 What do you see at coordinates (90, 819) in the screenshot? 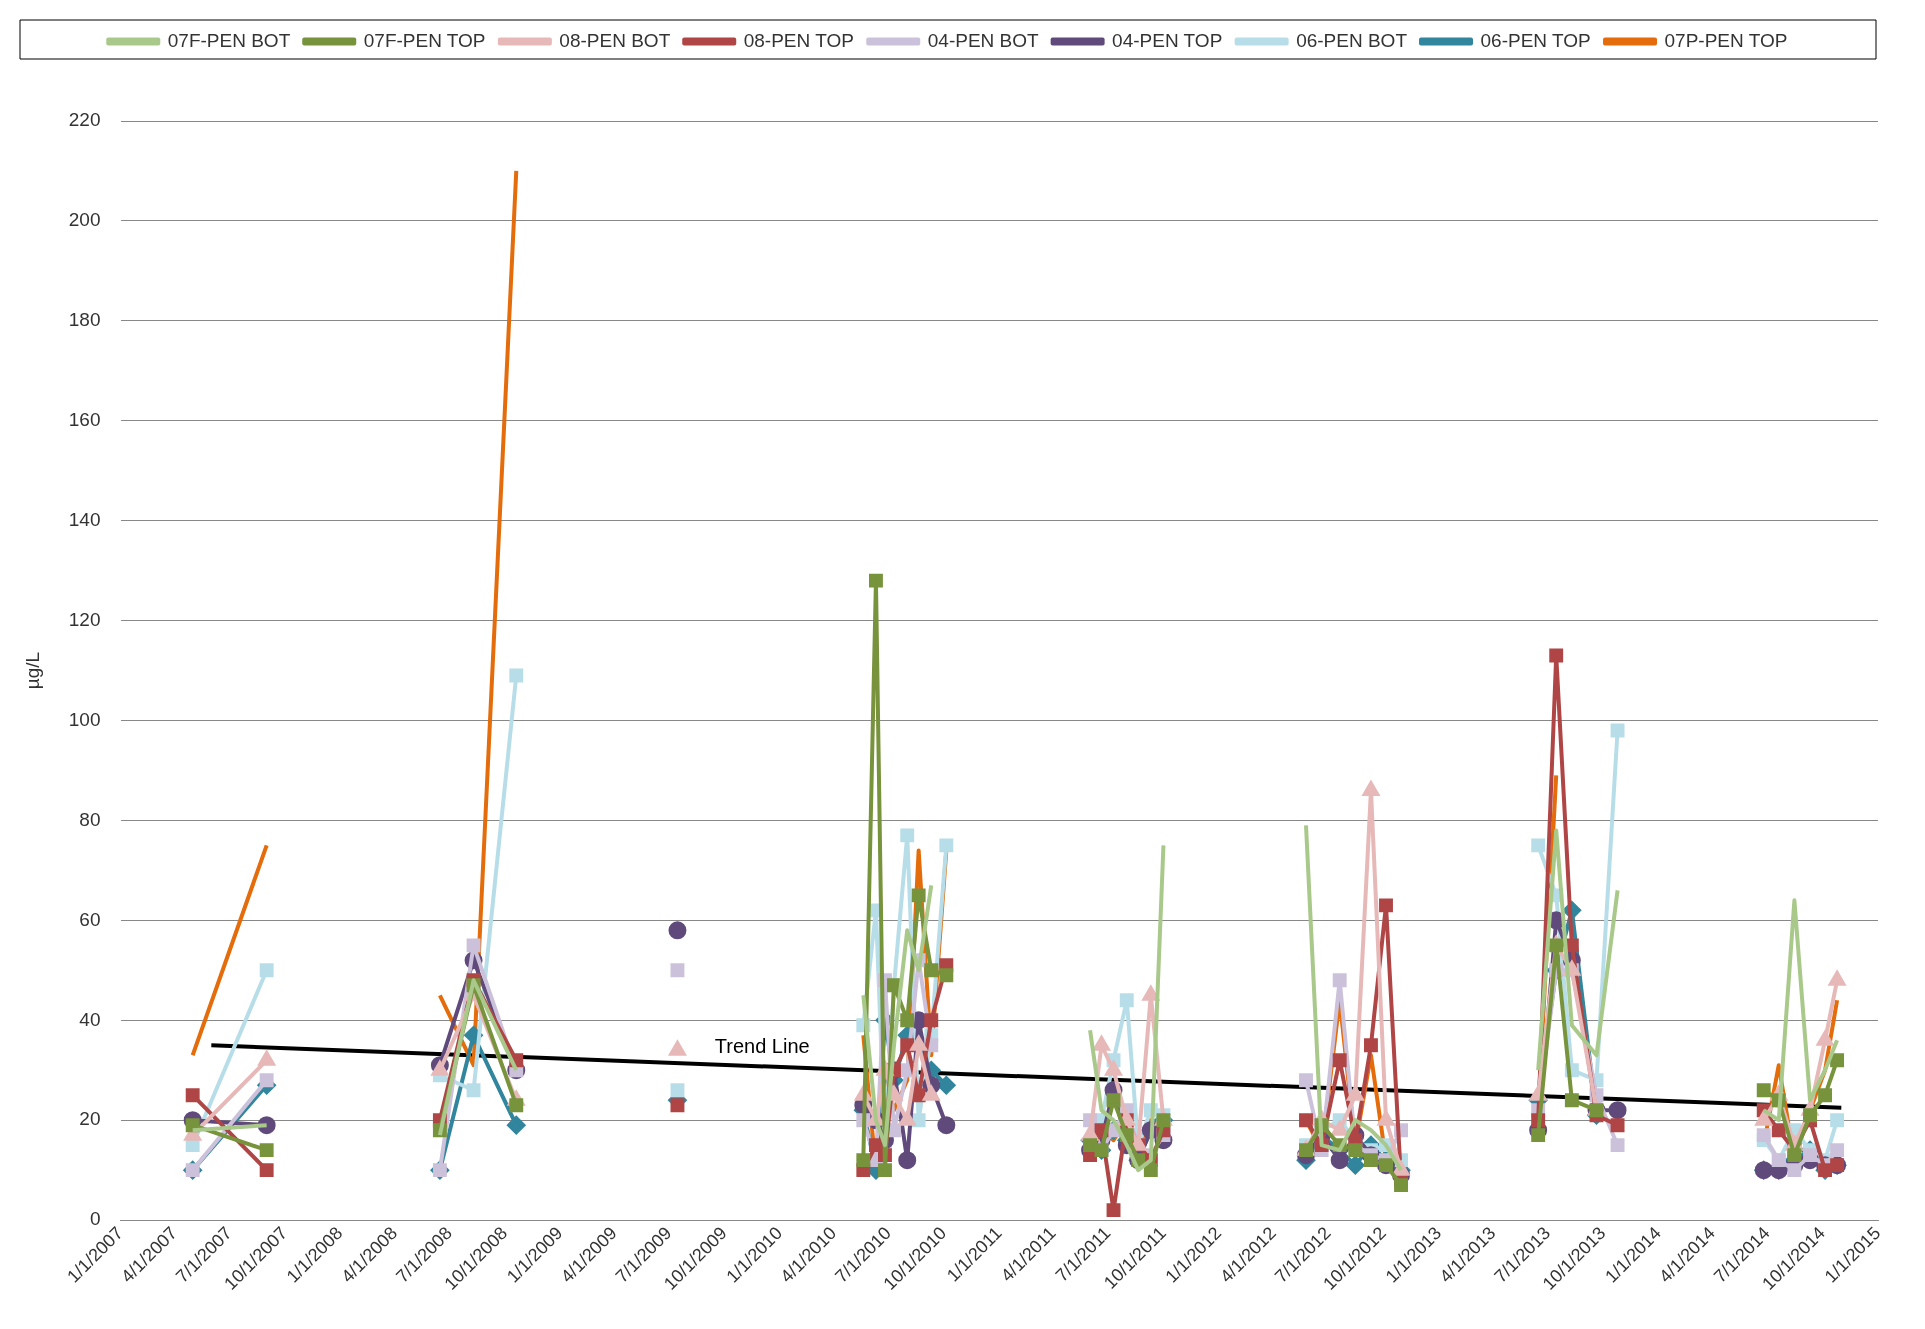
I see `y-tick-label: 80` at bounding box center [90, 819].